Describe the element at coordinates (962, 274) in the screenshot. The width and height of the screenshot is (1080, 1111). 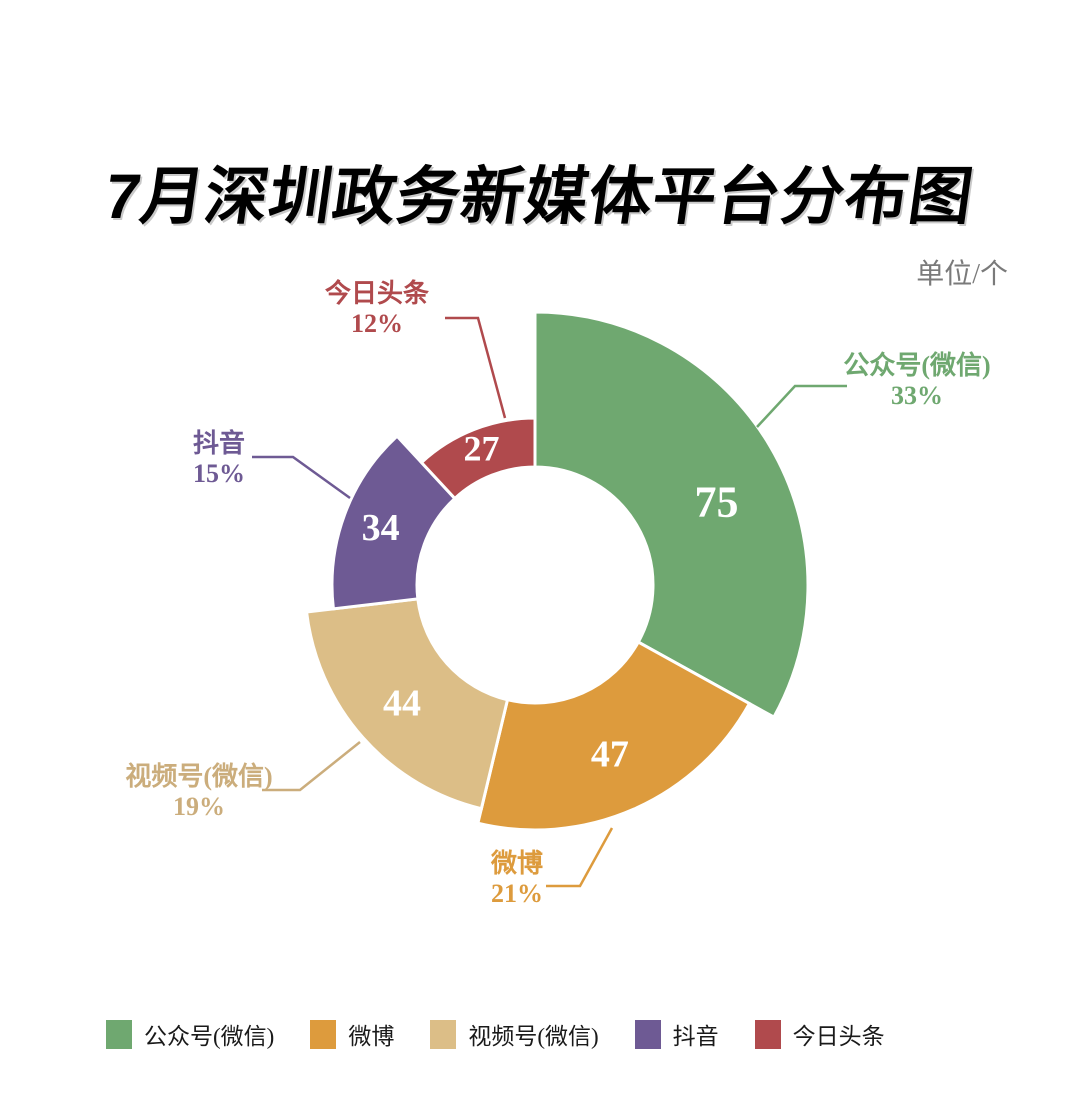
I see `unit-label: 单位/个` at that location.